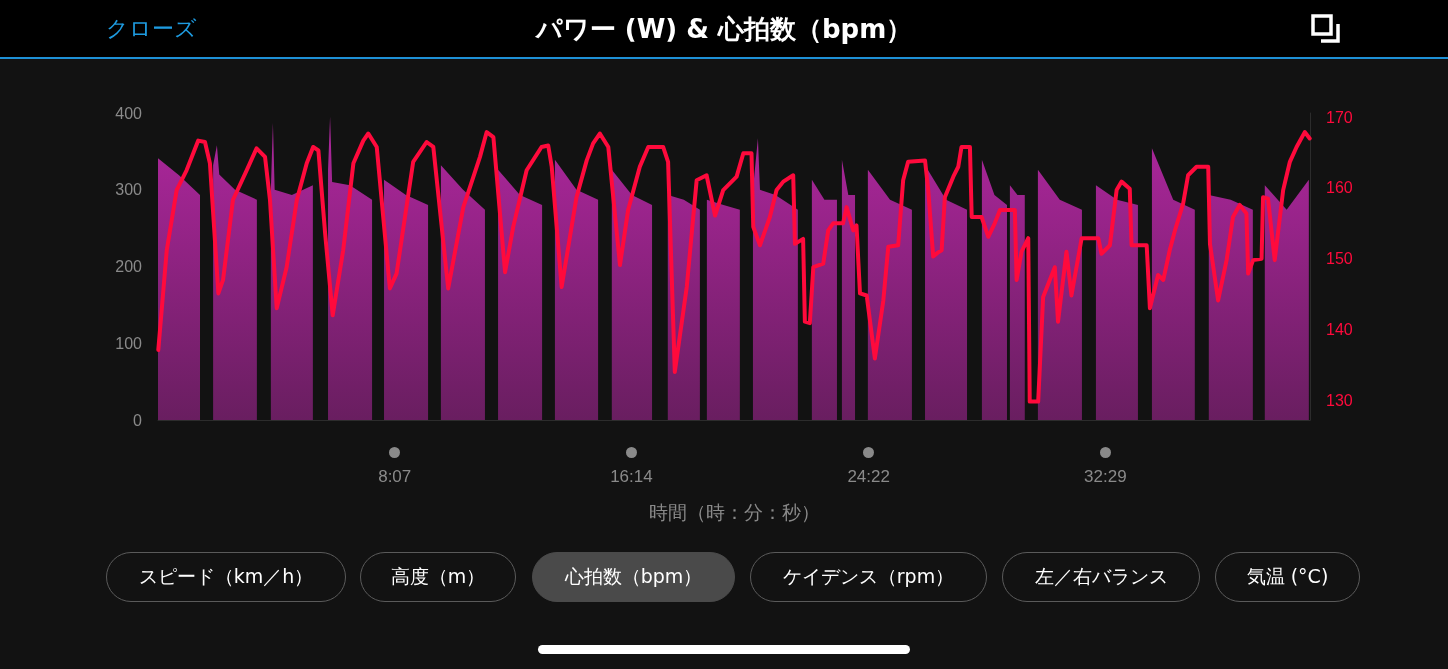 The height and width of the screenshot is (669, 1448). What do you see at coordinates (151, 29) in the screenshot?
I see `text: クローズ` at bounding box center [151, 29].